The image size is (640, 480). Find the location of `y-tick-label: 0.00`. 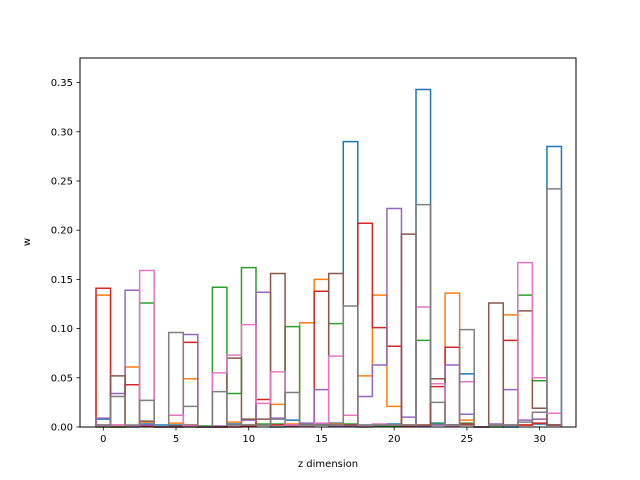

y-tick-label: 0.00 is located at coordinates (62, 428).